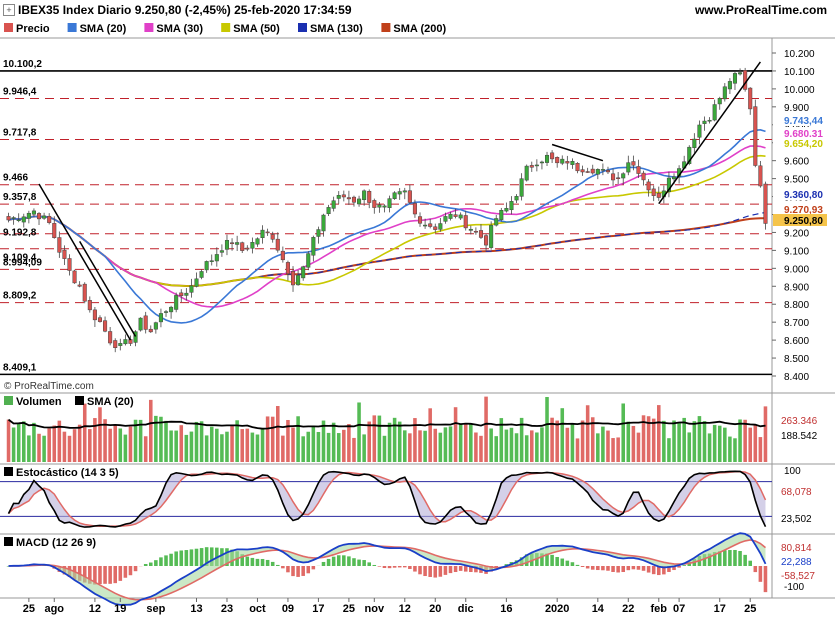 The image size is (835, 620). I want to click on legend-label-3: SMA (50), so click(256, 29).